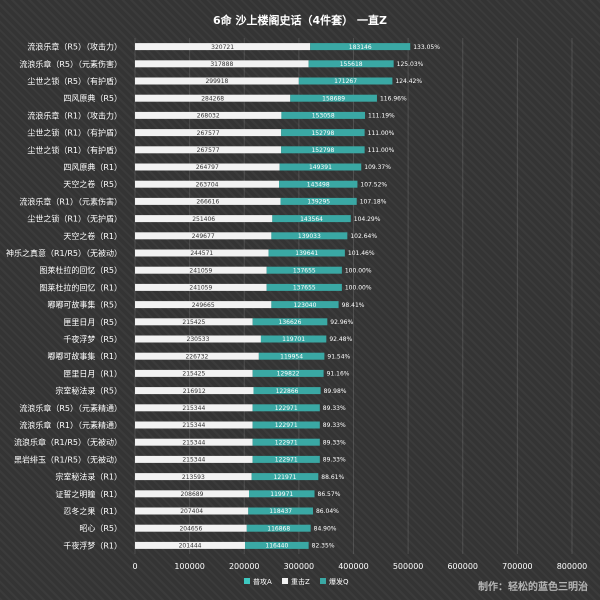 The width and height of the screenshot is (600, 600). I want to click on bar-value-label: 139033, so click(309, 236).